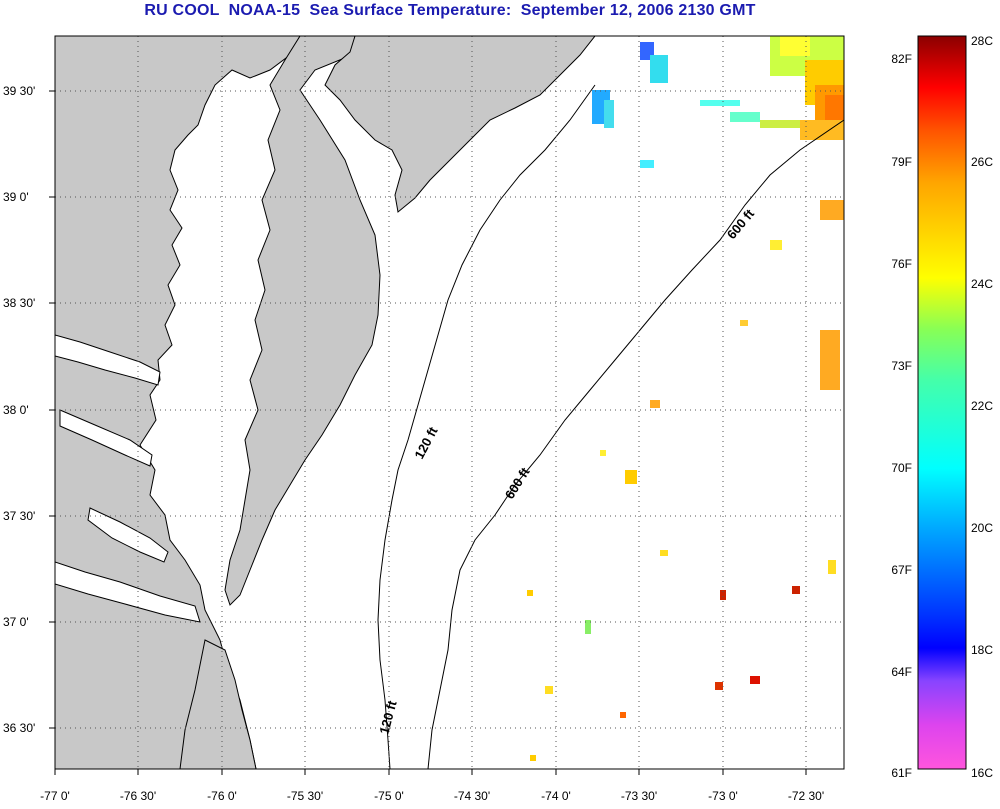  What do you see at coordinates (128, 535) in the screenshot?
I see `river-york` at bounding box center [128, 535].